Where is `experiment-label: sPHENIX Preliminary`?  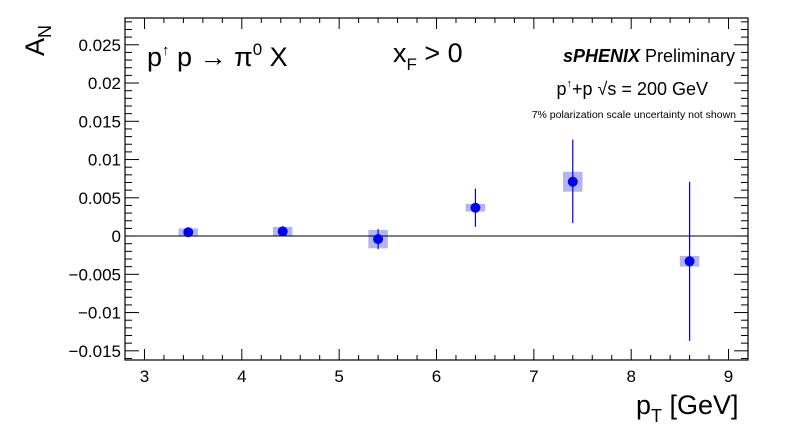 experiment-label: sPHENIX Preliminary is located at coordinates (649, 56).